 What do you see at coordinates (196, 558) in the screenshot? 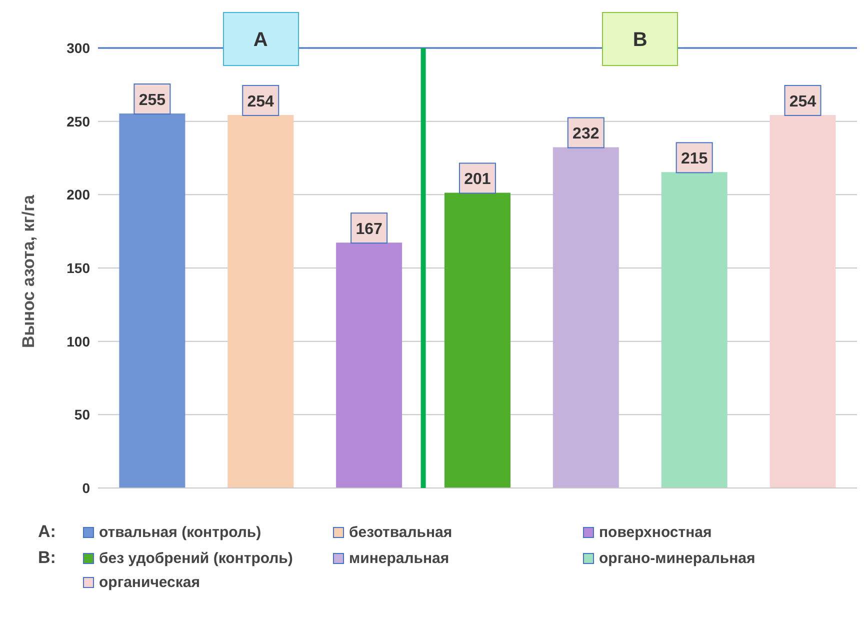
I see `legend-label: без удобрений (контроль)` at bounding box center [196, 558].